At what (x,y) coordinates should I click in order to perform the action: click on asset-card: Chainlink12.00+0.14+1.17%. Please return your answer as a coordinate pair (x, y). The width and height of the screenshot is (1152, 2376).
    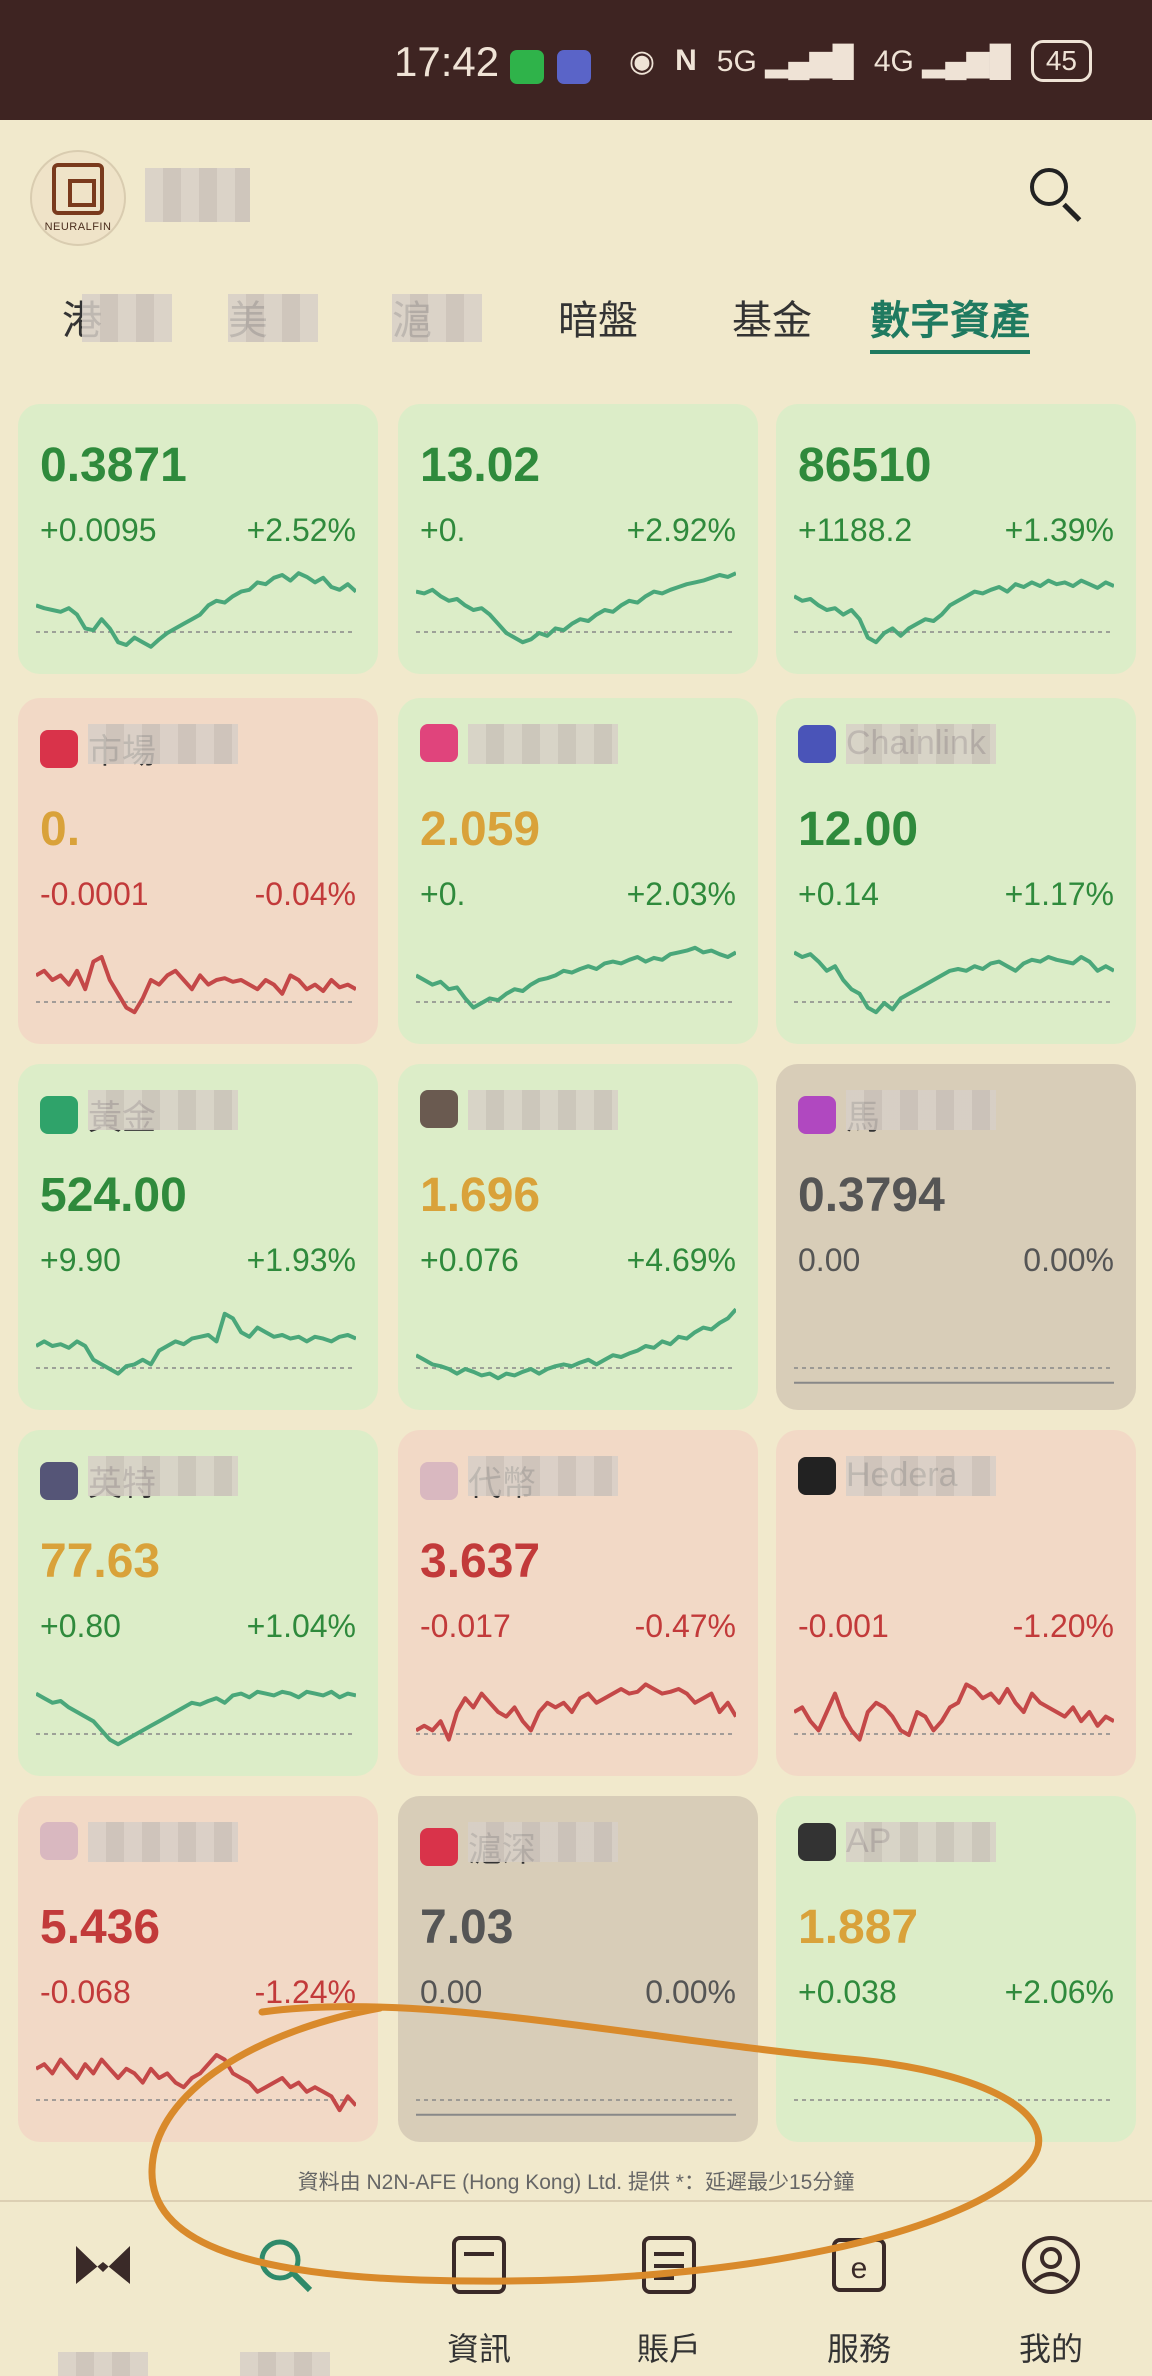
    Looking at the image, I should click on (956, 871).